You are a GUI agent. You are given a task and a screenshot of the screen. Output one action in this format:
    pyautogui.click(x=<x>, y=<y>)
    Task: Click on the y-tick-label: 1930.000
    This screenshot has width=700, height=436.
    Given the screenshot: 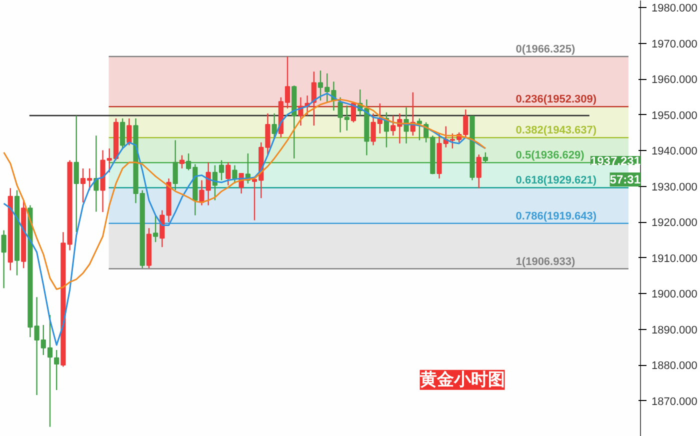 What is the action you would take?
    pyautogui.click(x=675, y=187)
    